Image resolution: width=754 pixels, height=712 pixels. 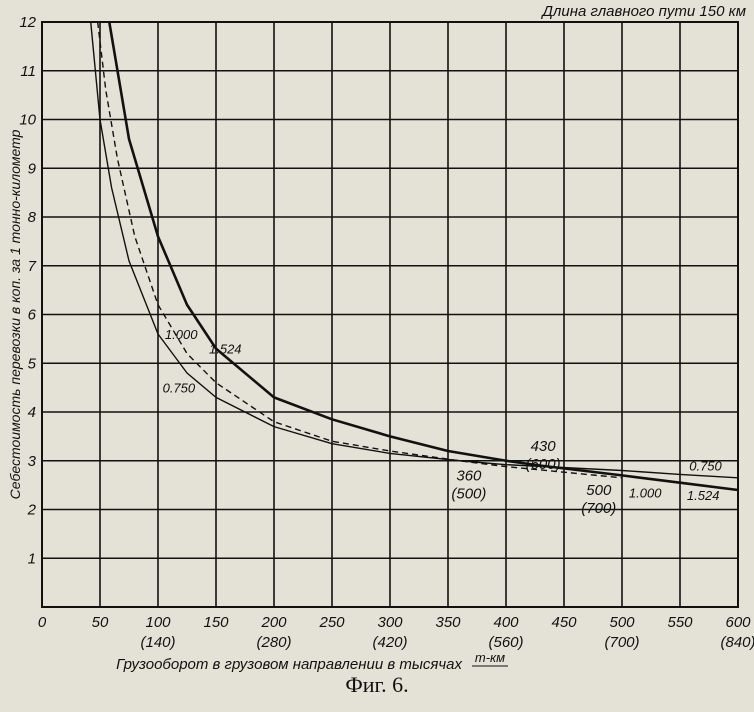 I want to click on x-tick-label: 600, so click(x=738, y=622).